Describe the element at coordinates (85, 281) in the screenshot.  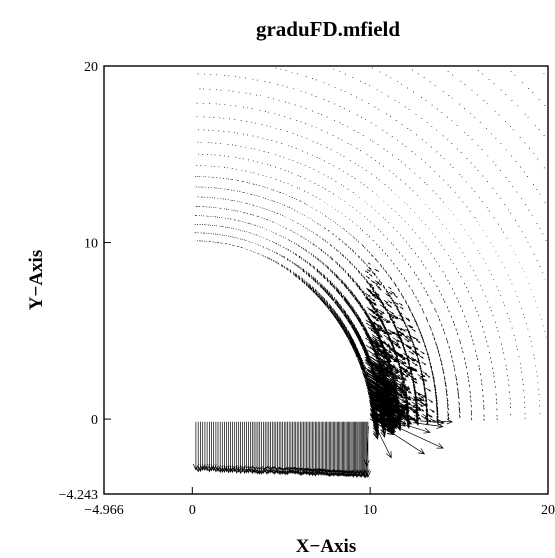
I see `y-axis-ticks: −4.243 0 10 20` at that location.